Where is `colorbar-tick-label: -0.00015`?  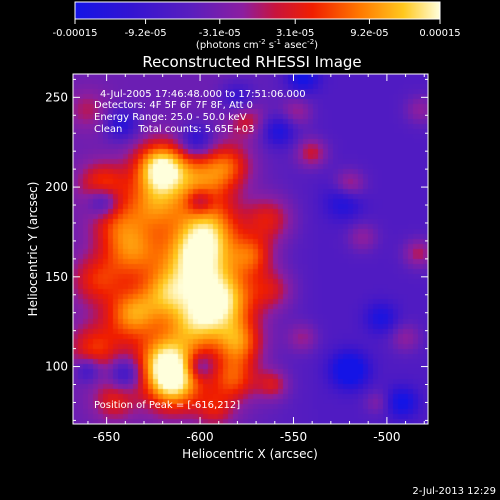 colorbar-tick-label: -0.00015 is located at coordinates (75, 33).